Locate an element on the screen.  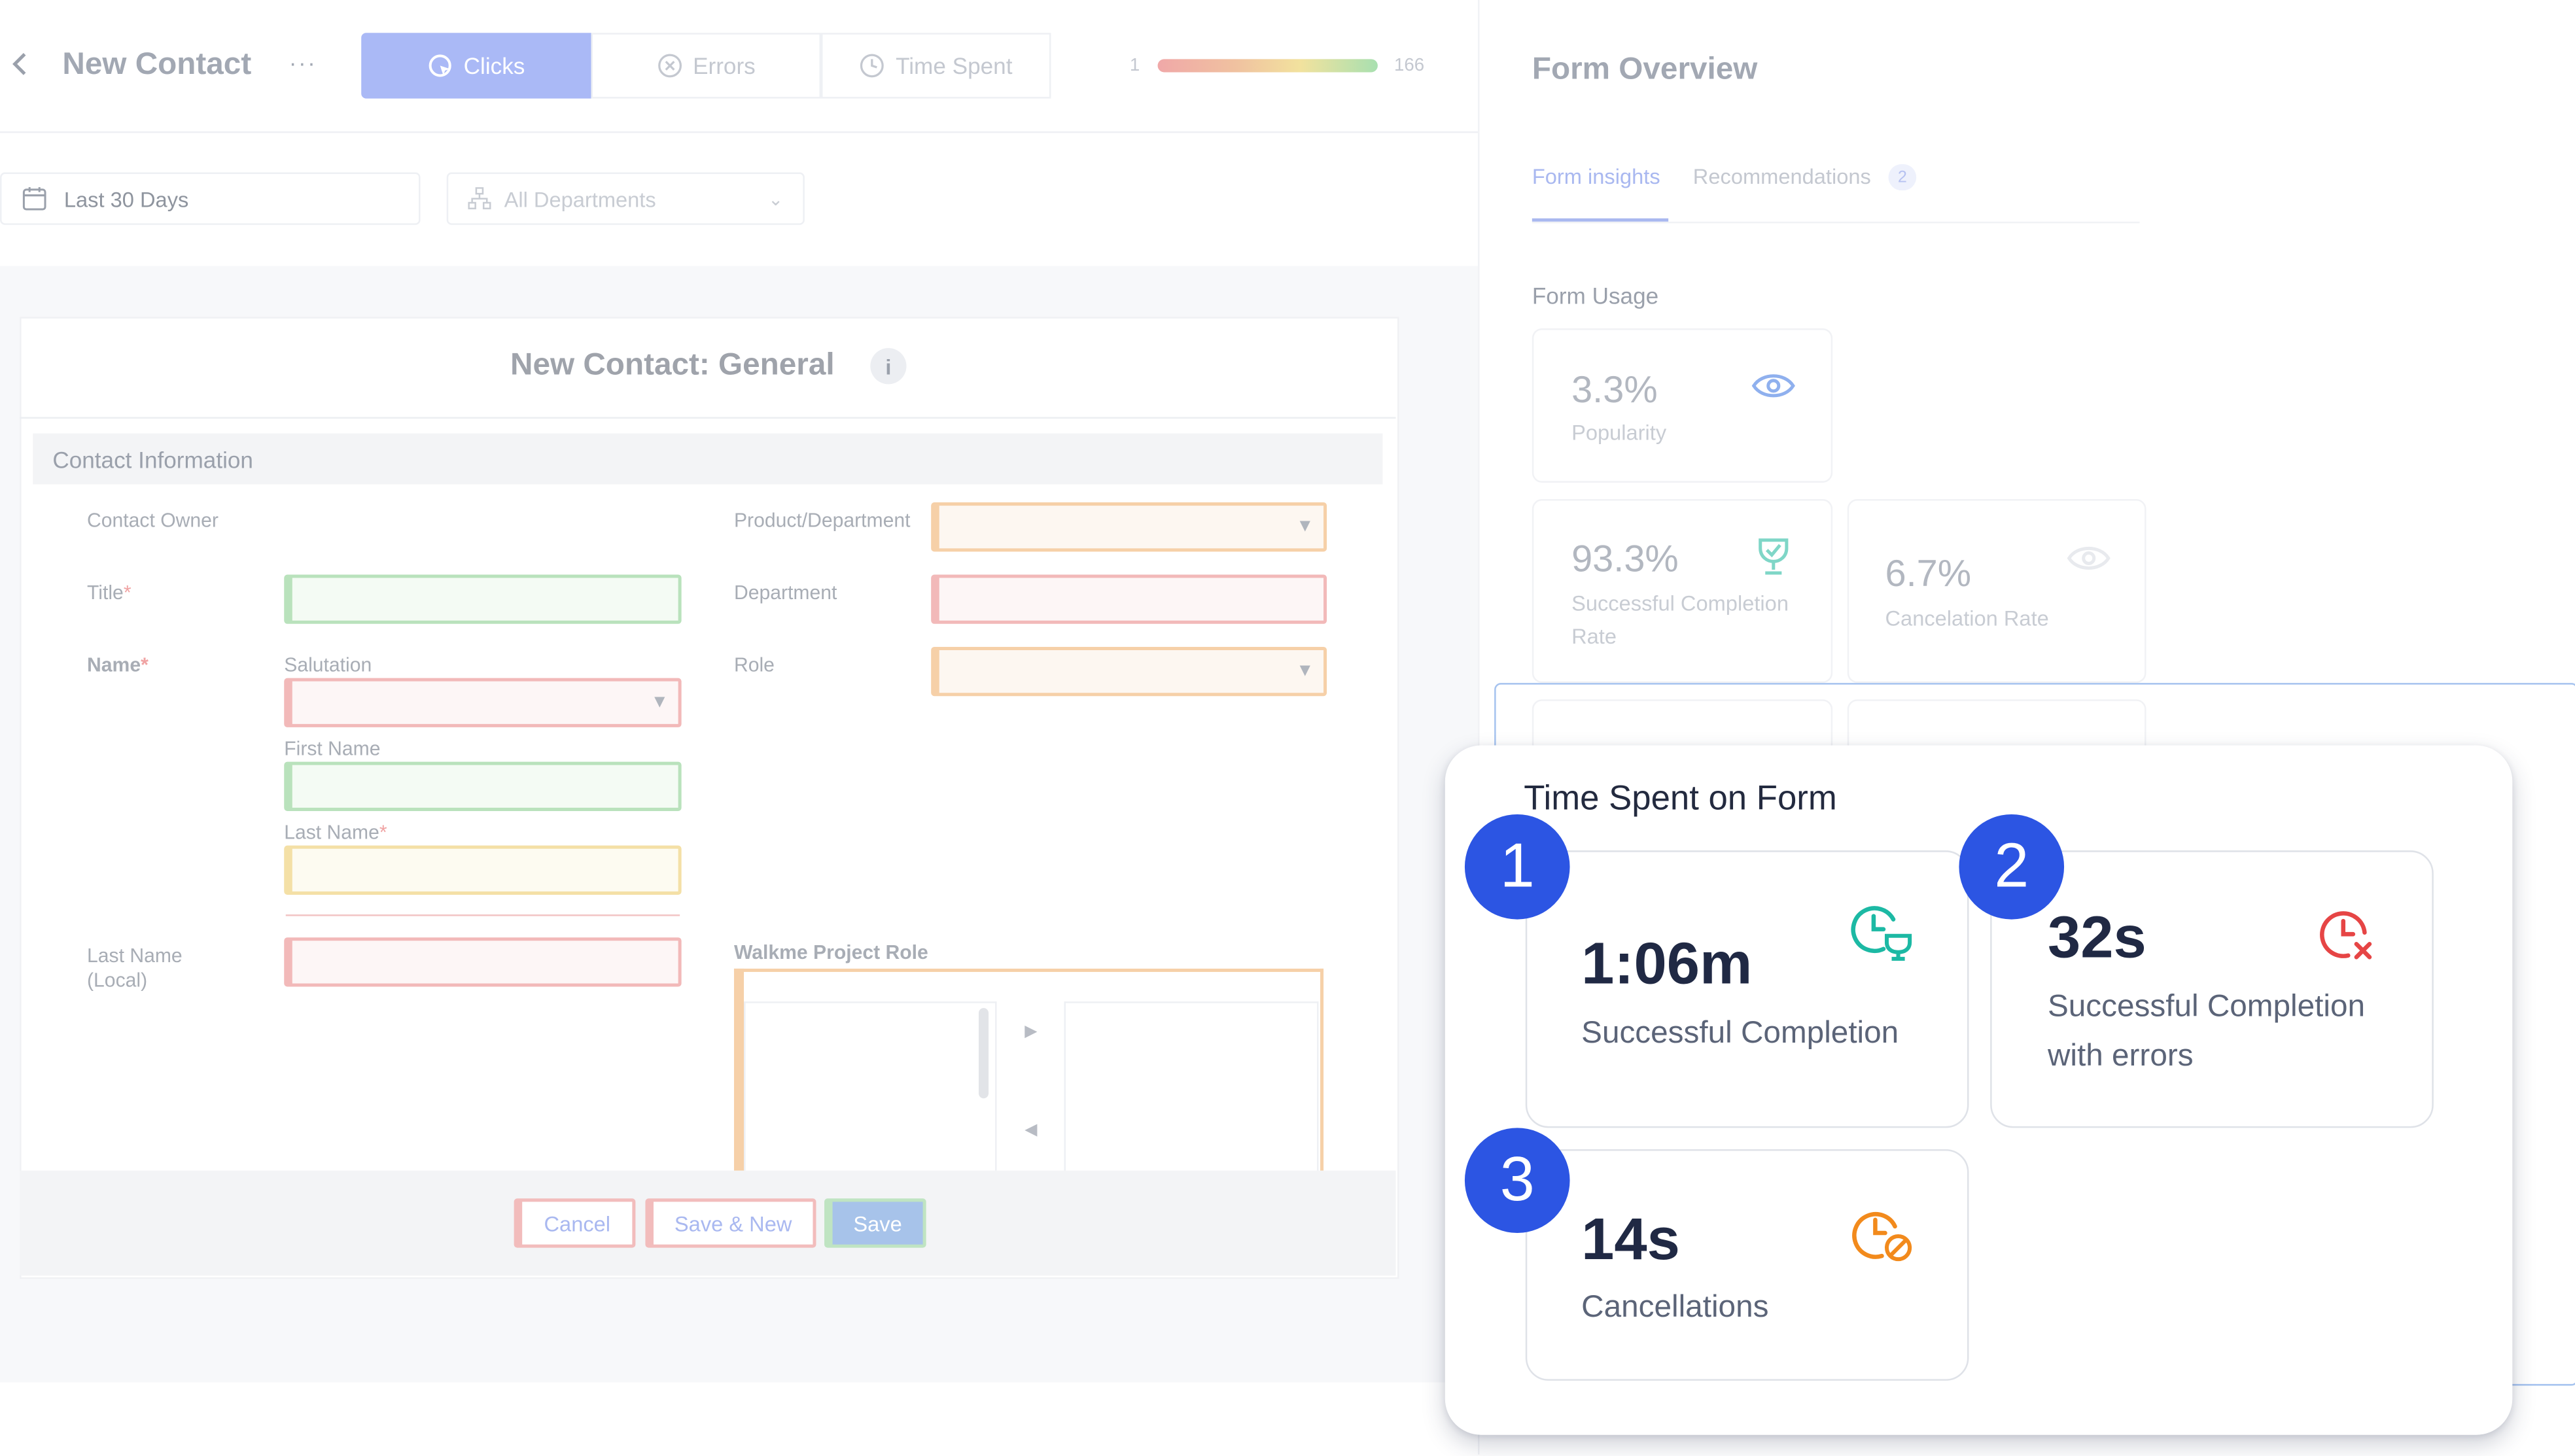
cancel-button: Cancel is located at coordinates (575, 1223).